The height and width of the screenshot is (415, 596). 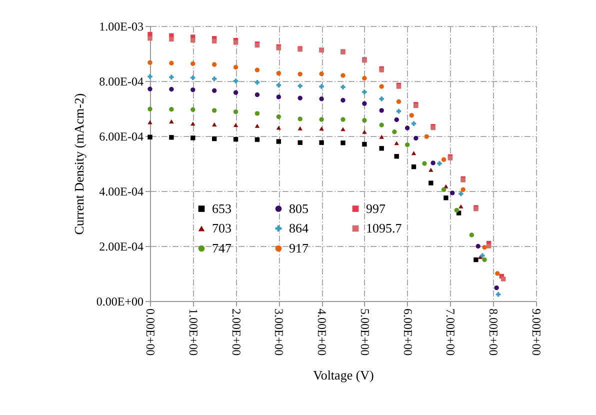 What do you see at coordinates (493, 332) in the screenshot?
I see `x-tick-label: 8.00E+00` at bounding box center [493, 332].